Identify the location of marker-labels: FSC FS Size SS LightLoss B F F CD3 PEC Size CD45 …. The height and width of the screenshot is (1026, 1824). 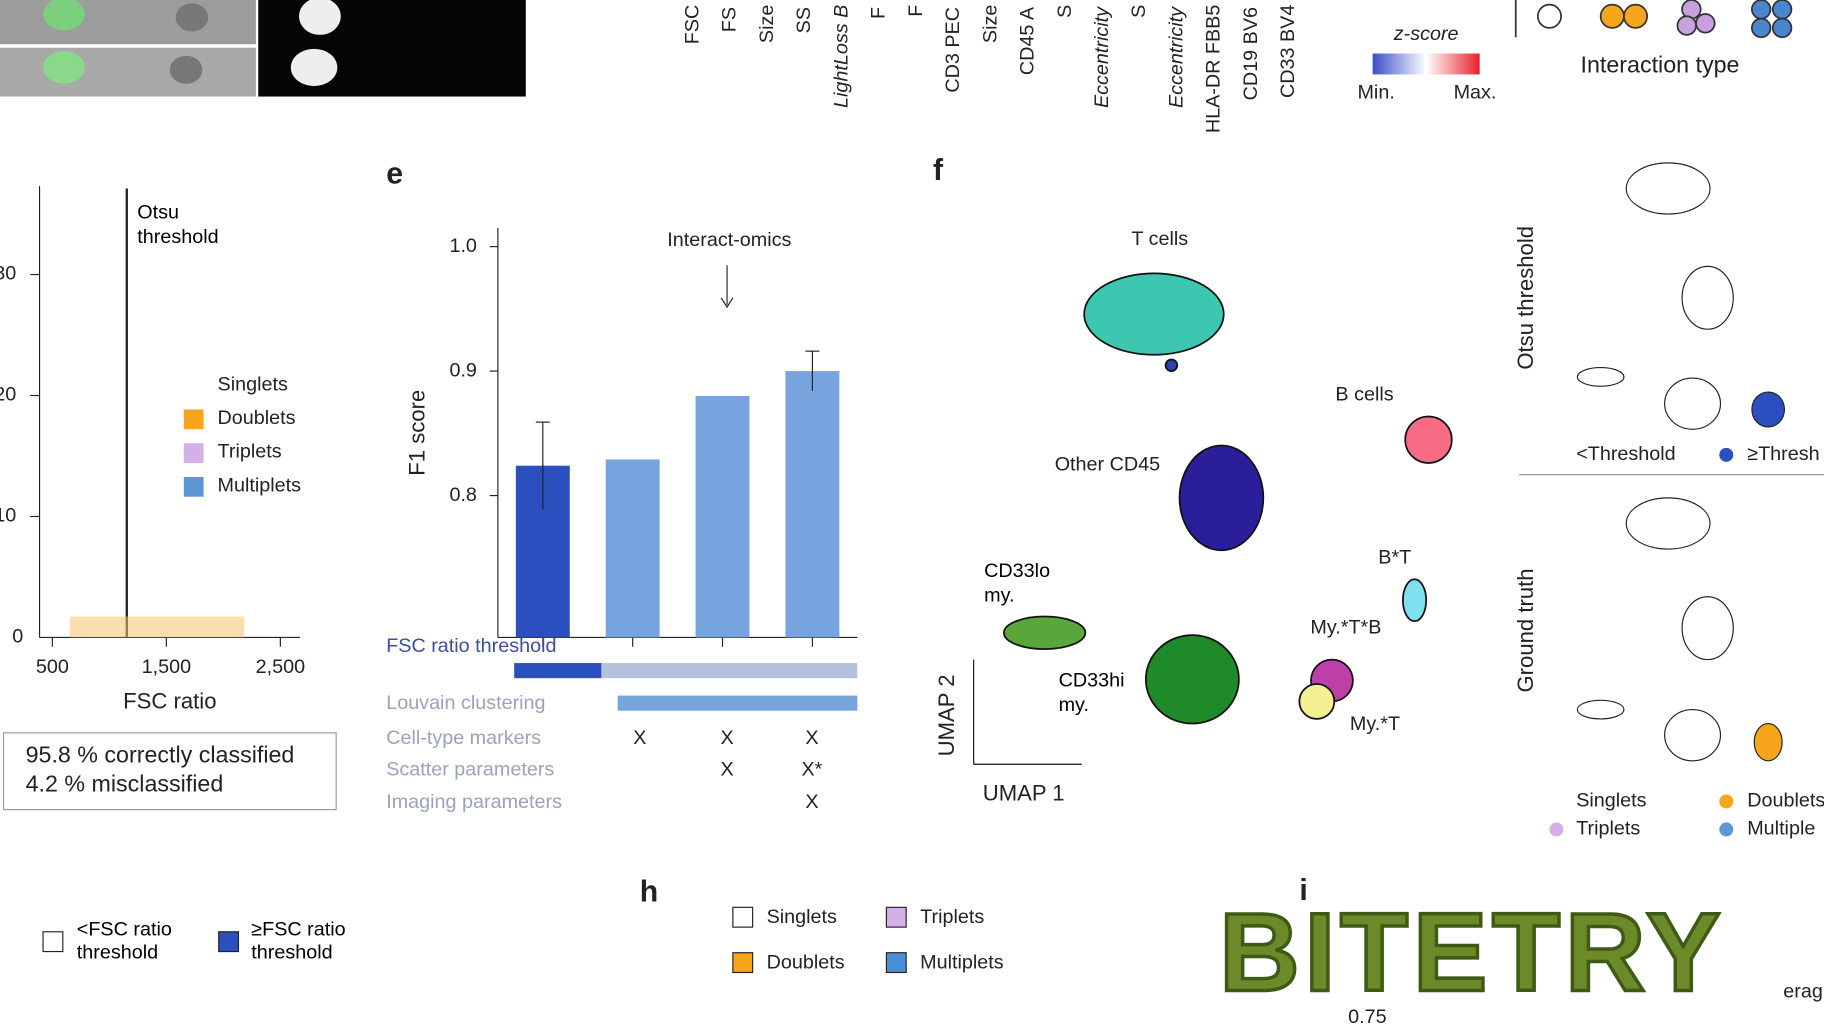
(991, 69).